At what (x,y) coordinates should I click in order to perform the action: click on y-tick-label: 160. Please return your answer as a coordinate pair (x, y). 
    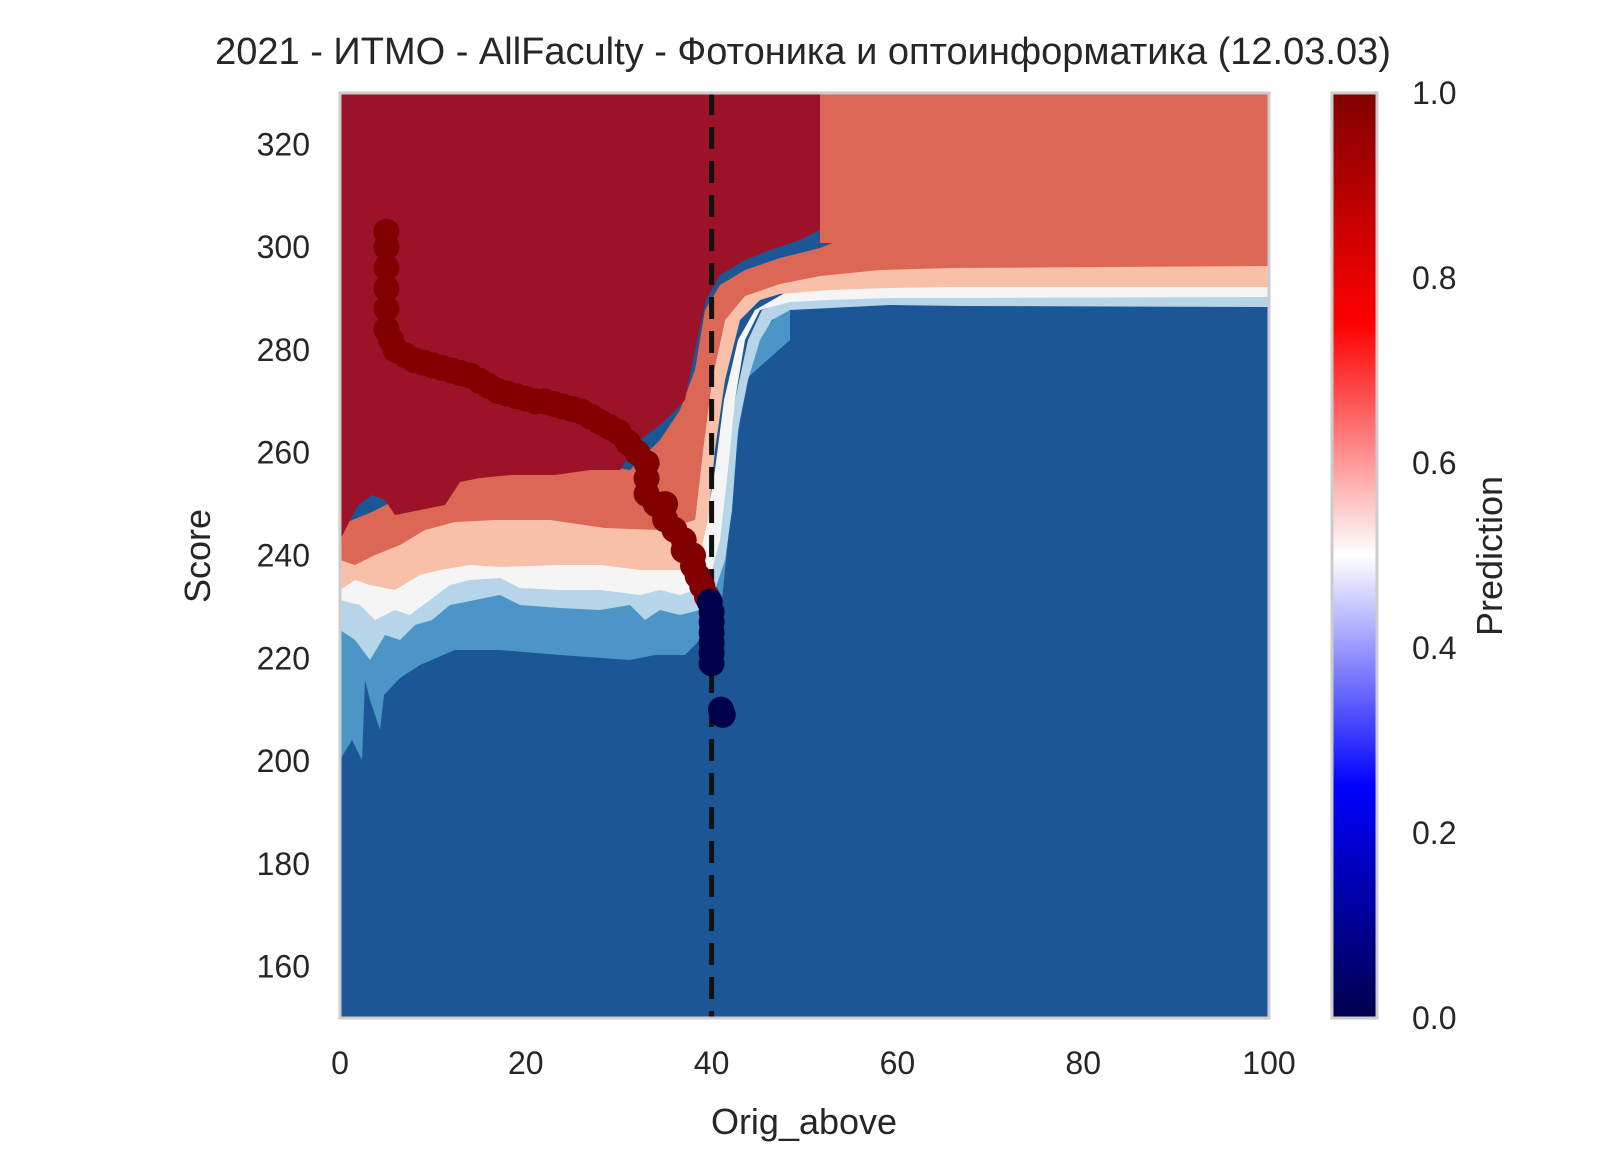
    Looking at the image, I should click on (283, 967).